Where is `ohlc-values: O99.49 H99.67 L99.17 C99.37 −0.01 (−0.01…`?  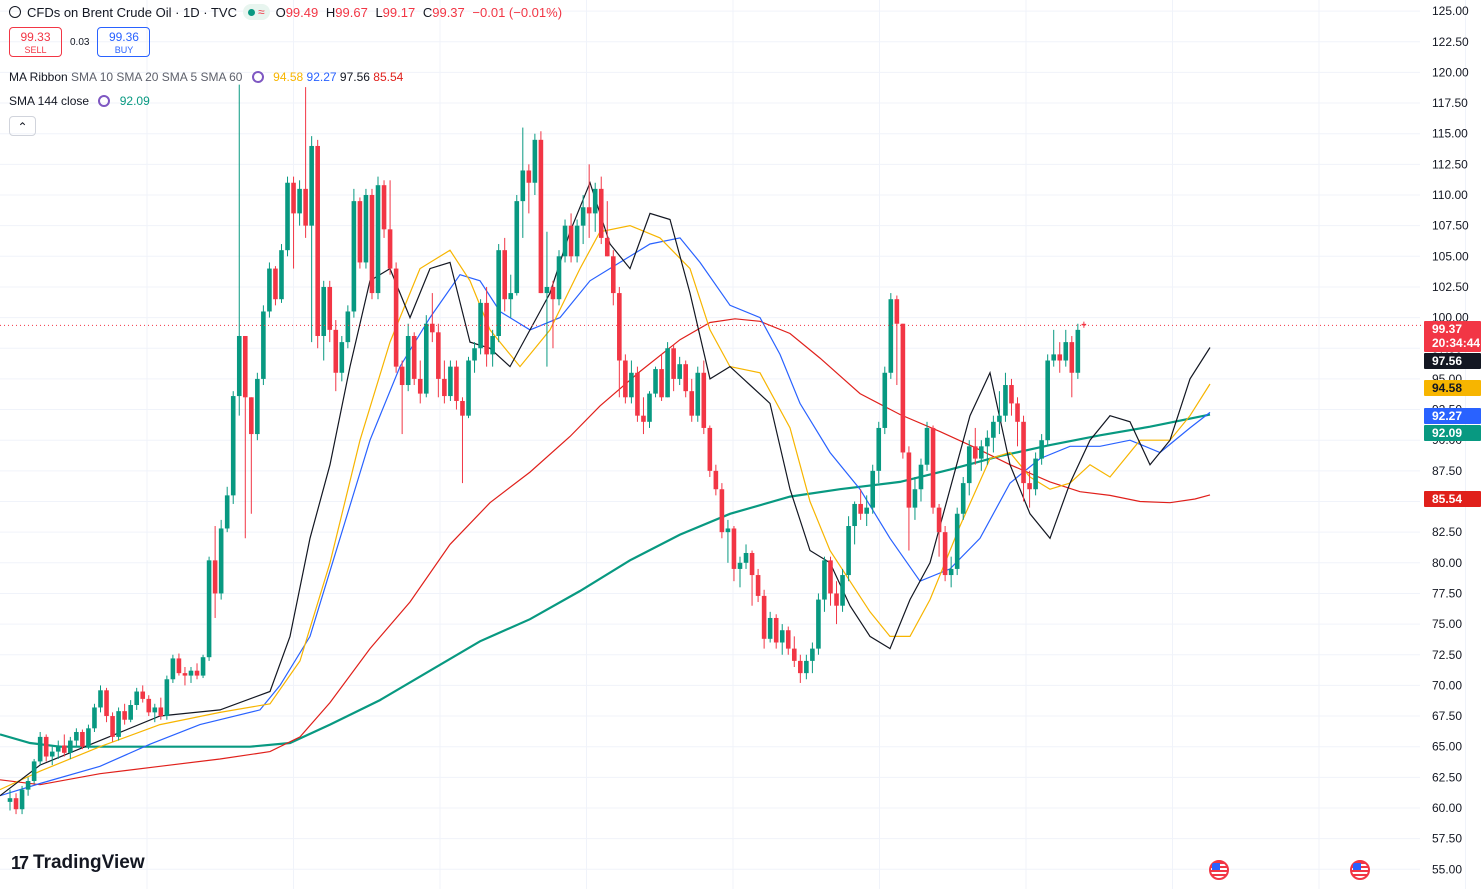
ohlc-values: O99.49 H99.67 L99.17 C99.37 −0.01 (−0.01… is located at coordinates (419, 12).